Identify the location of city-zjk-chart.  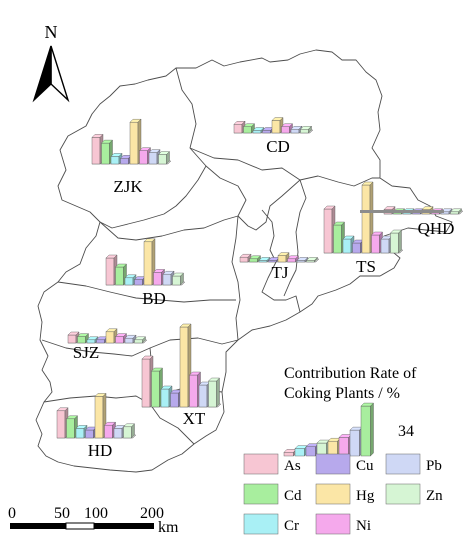
(131, 141).